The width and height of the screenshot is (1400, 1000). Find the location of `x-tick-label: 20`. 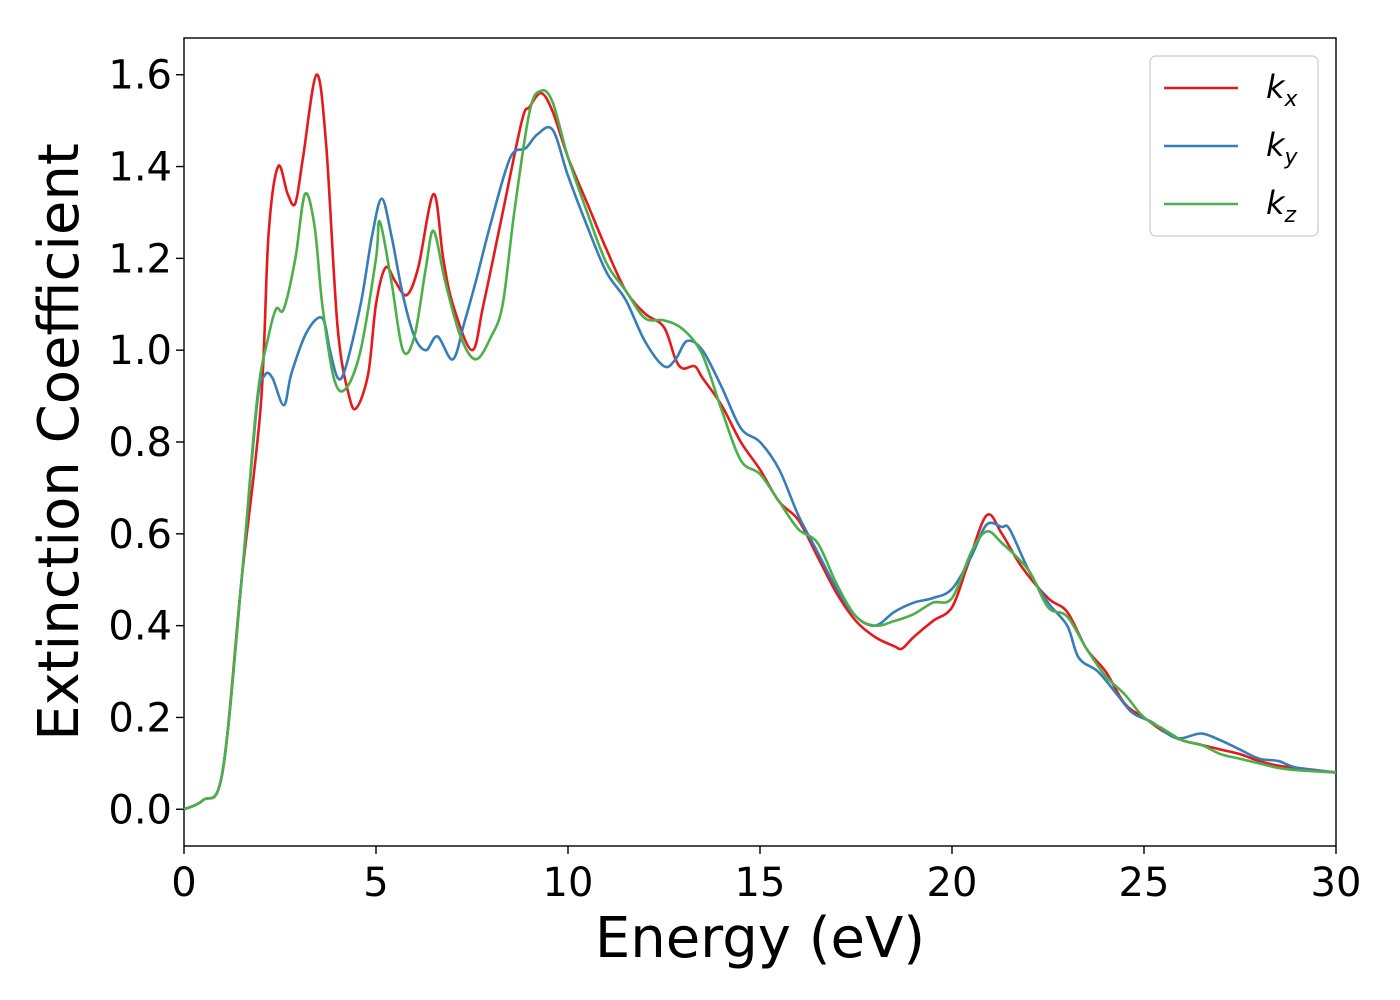

x-tick-label: 20 is located at coordinates (952, 883).